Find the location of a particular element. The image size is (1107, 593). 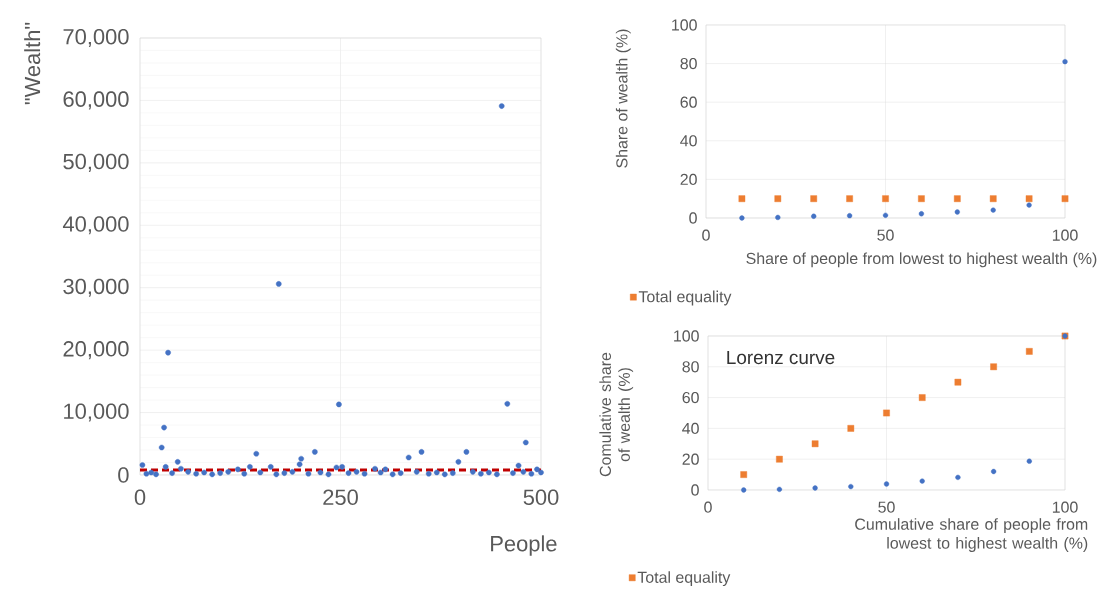

y-axis-title: Comulative share of wealth (%) is located at coordinates (616, 414).